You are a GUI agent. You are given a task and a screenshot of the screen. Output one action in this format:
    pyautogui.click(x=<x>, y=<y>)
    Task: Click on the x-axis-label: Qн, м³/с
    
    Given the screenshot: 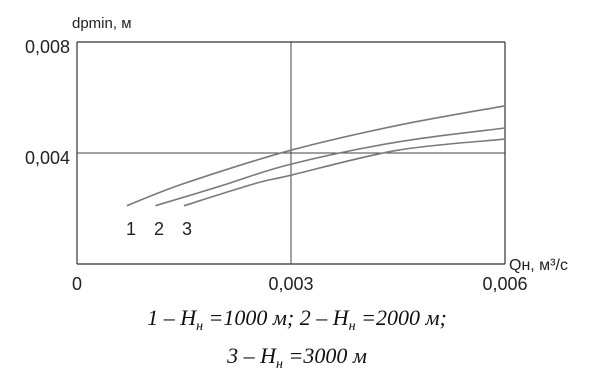 What is the action you would take?
    pyautogui.click(x=538, y=265)
    